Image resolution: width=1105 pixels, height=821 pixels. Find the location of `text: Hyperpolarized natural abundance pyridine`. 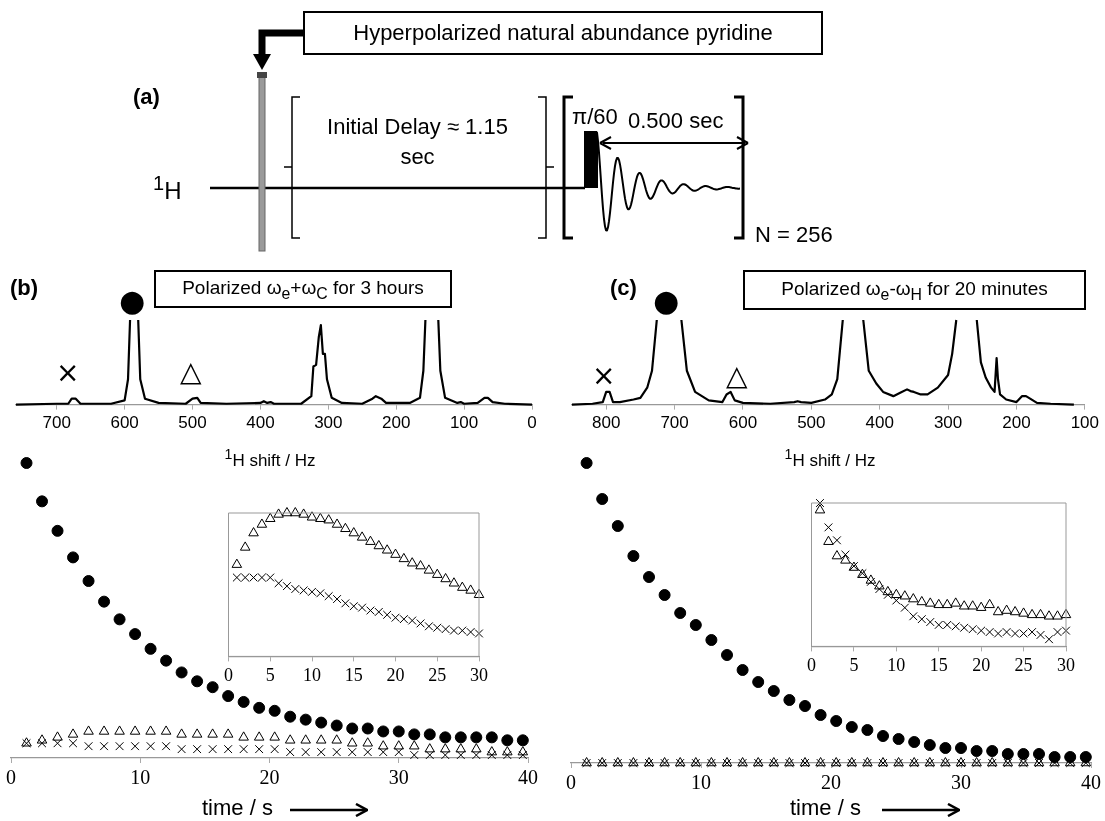

text: Hyperpolarized natural abundance pyridine is located at coordinates (563, 33).